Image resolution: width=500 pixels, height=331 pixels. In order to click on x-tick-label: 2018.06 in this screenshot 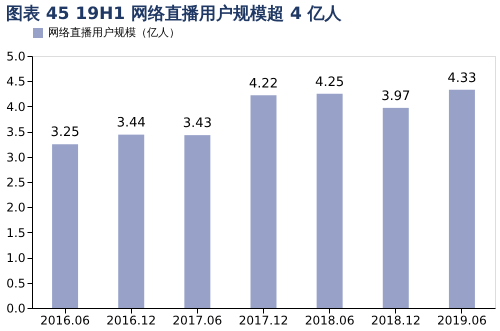, I will do `click(329, 321)`.